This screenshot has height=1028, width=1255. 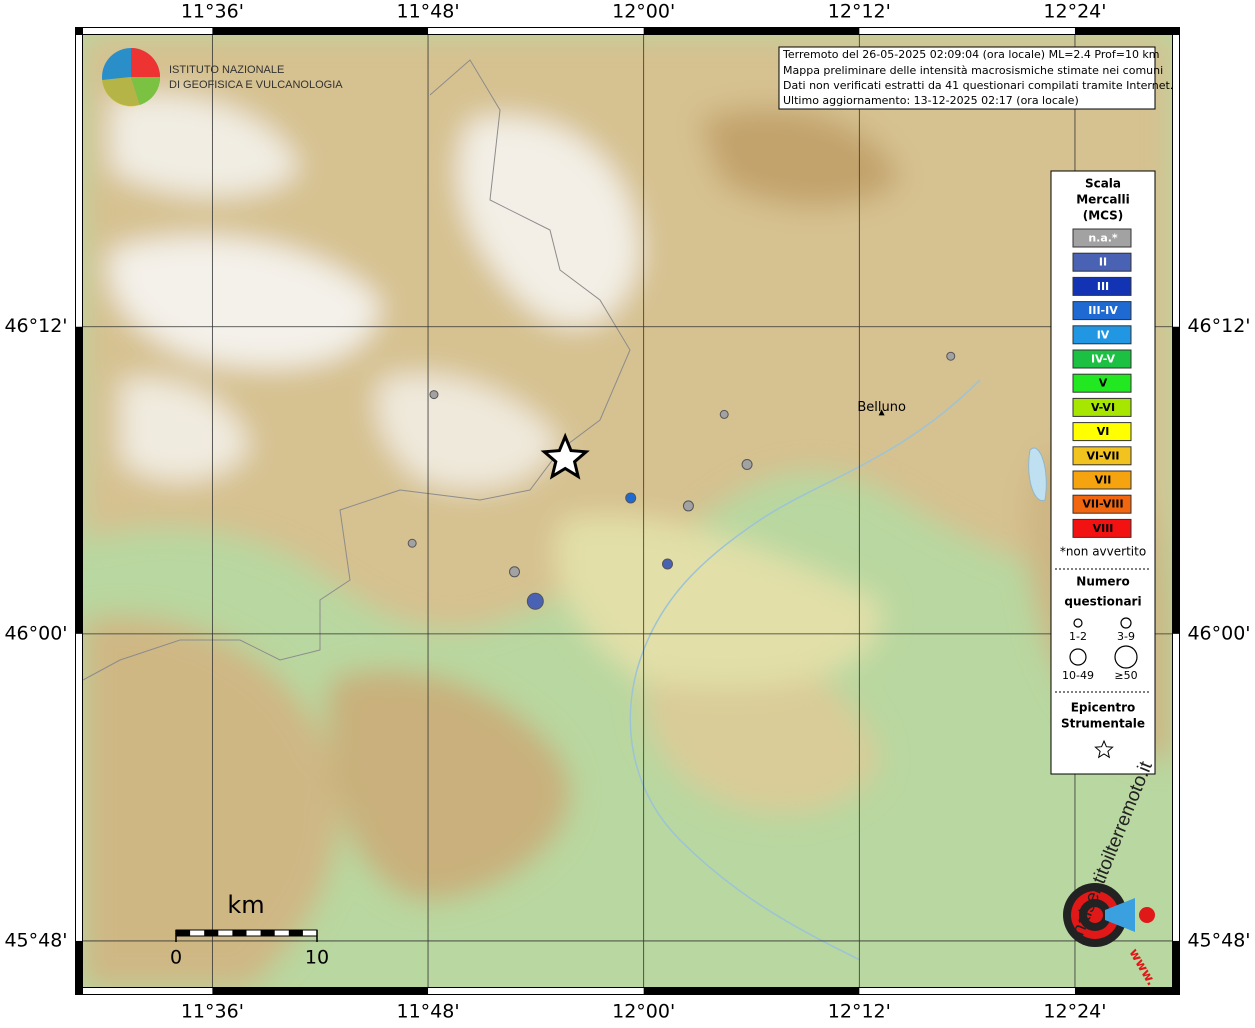 I want to click on legend-title: Strumentale, so click(x=1103, y=724).